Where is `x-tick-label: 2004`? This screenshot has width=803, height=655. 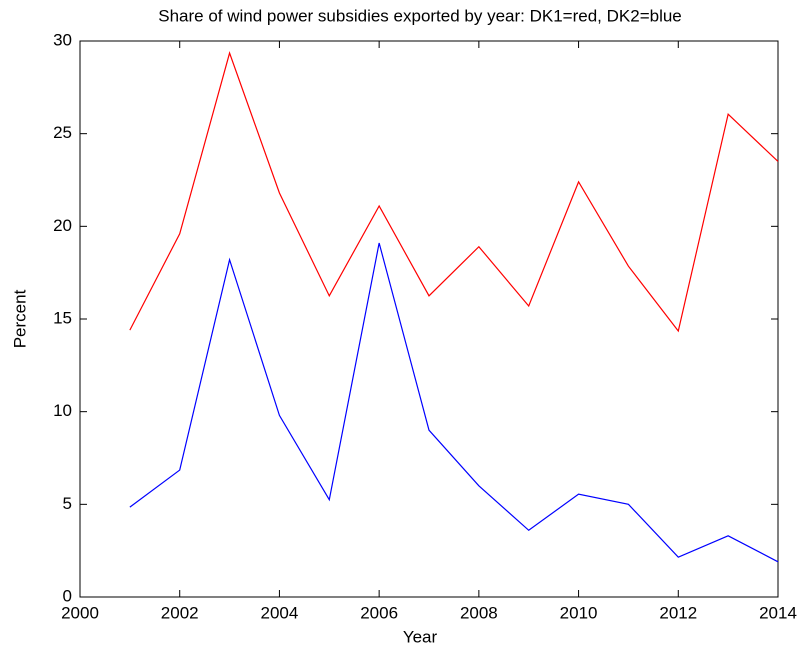 x-tick-label: 2004 is located at coordinates (280, 612).